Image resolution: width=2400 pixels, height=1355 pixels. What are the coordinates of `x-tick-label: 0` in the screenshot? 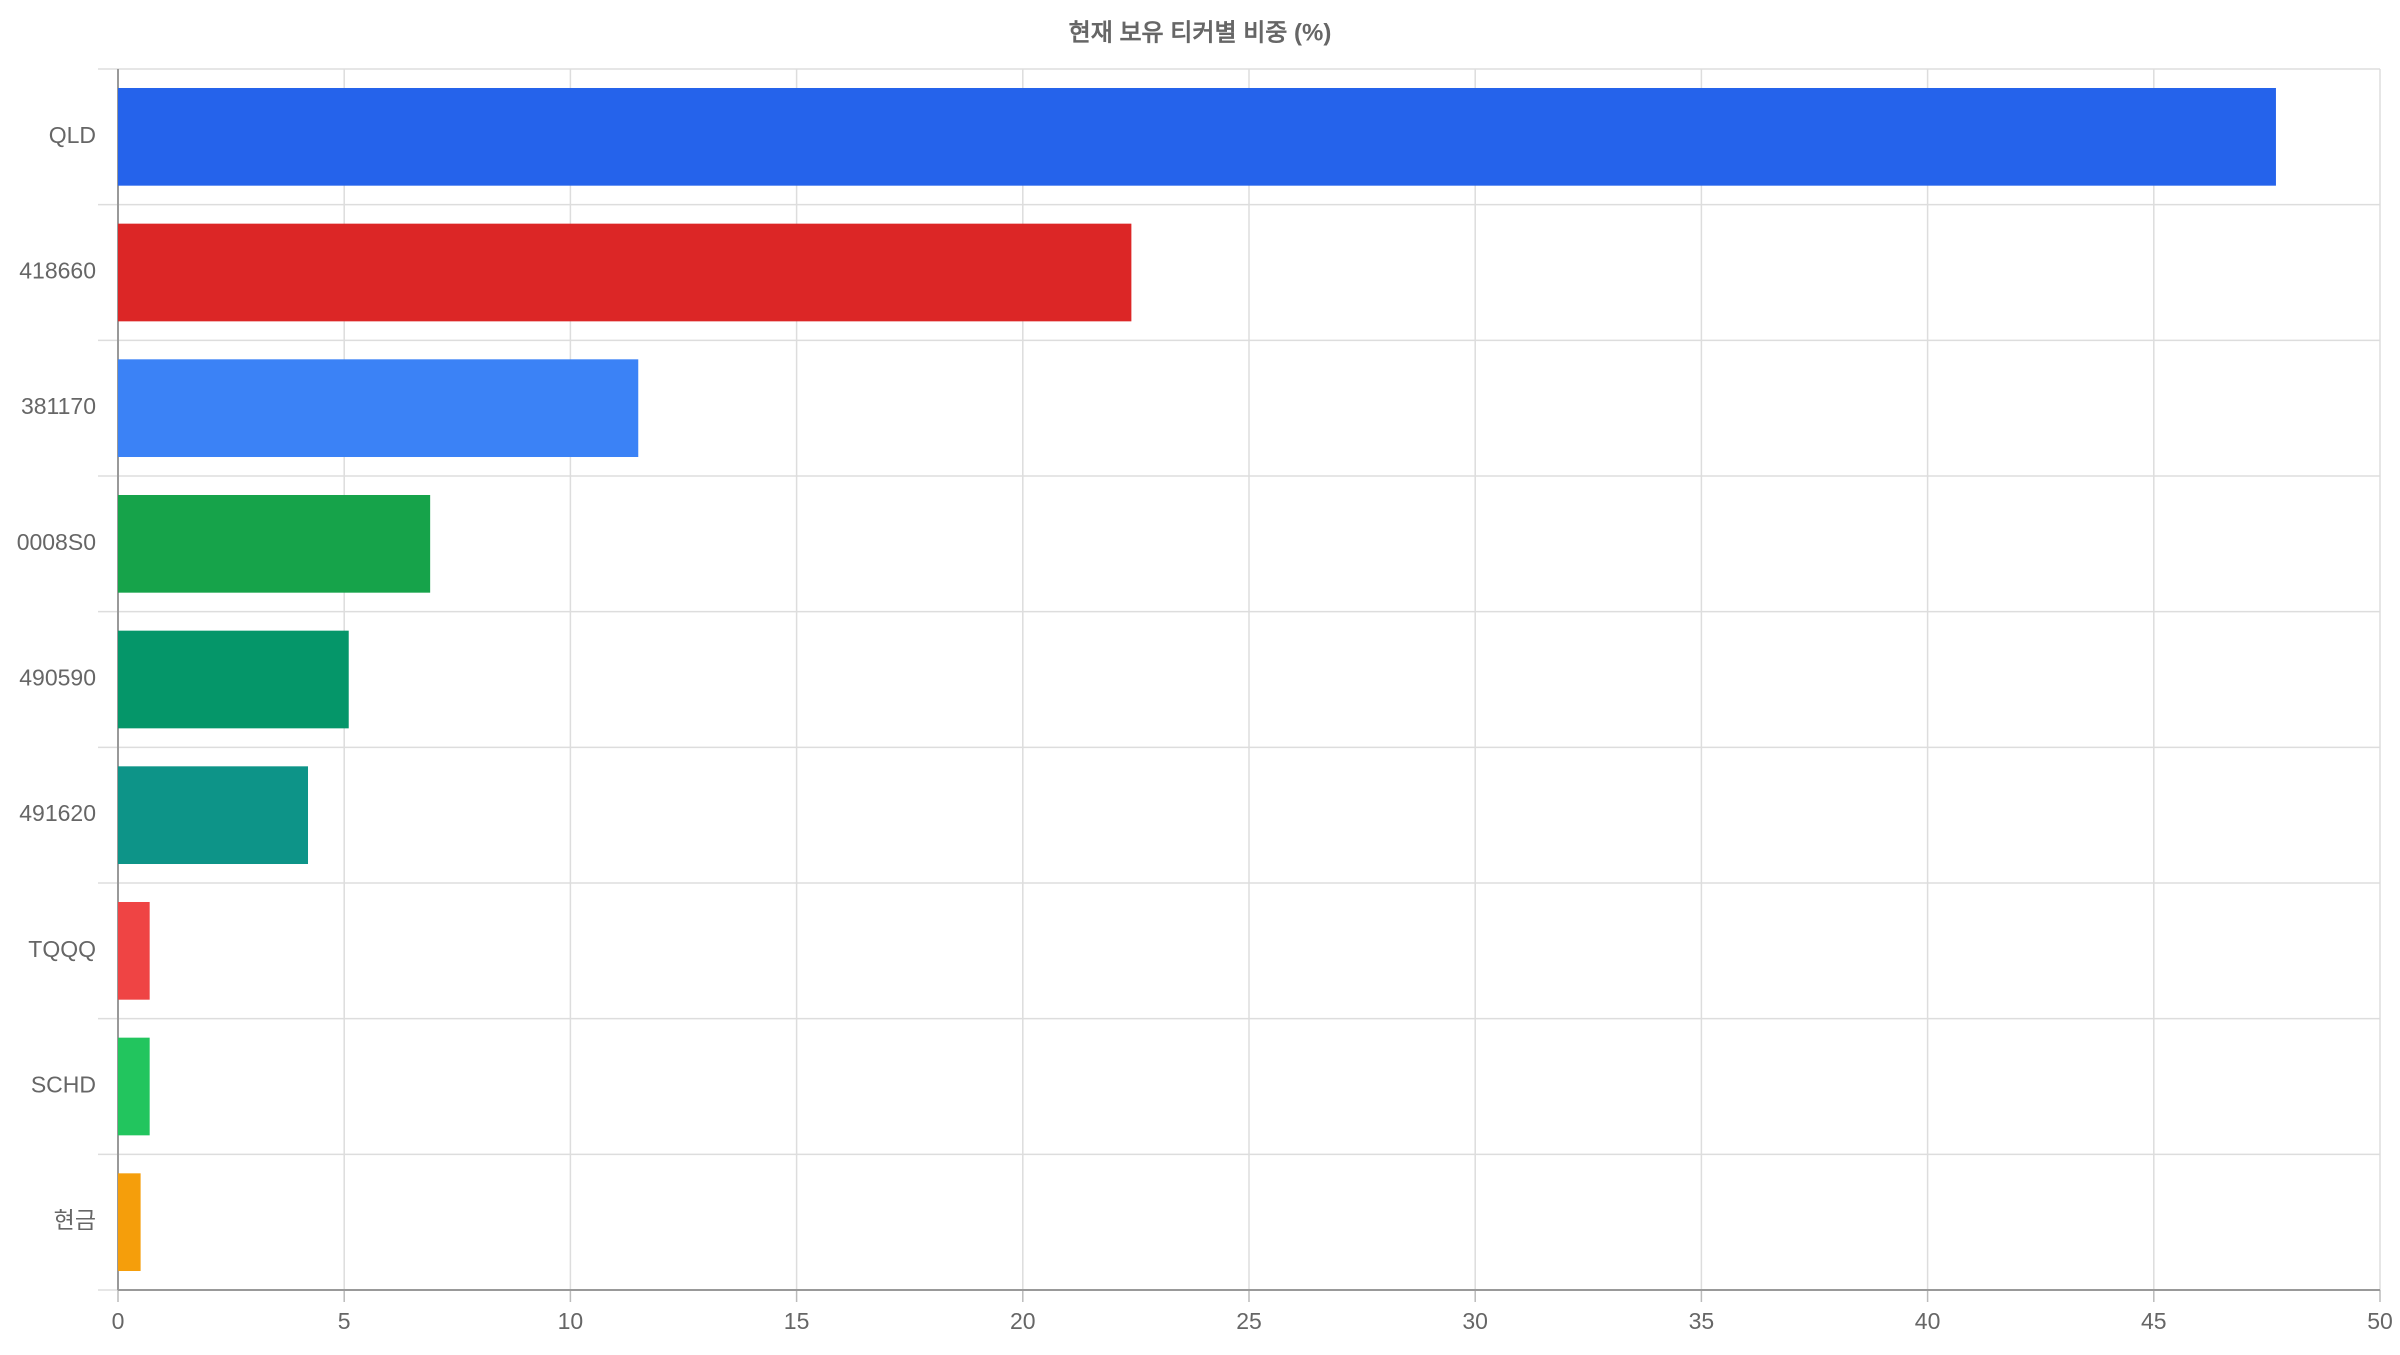 It's located at (118, 1321).